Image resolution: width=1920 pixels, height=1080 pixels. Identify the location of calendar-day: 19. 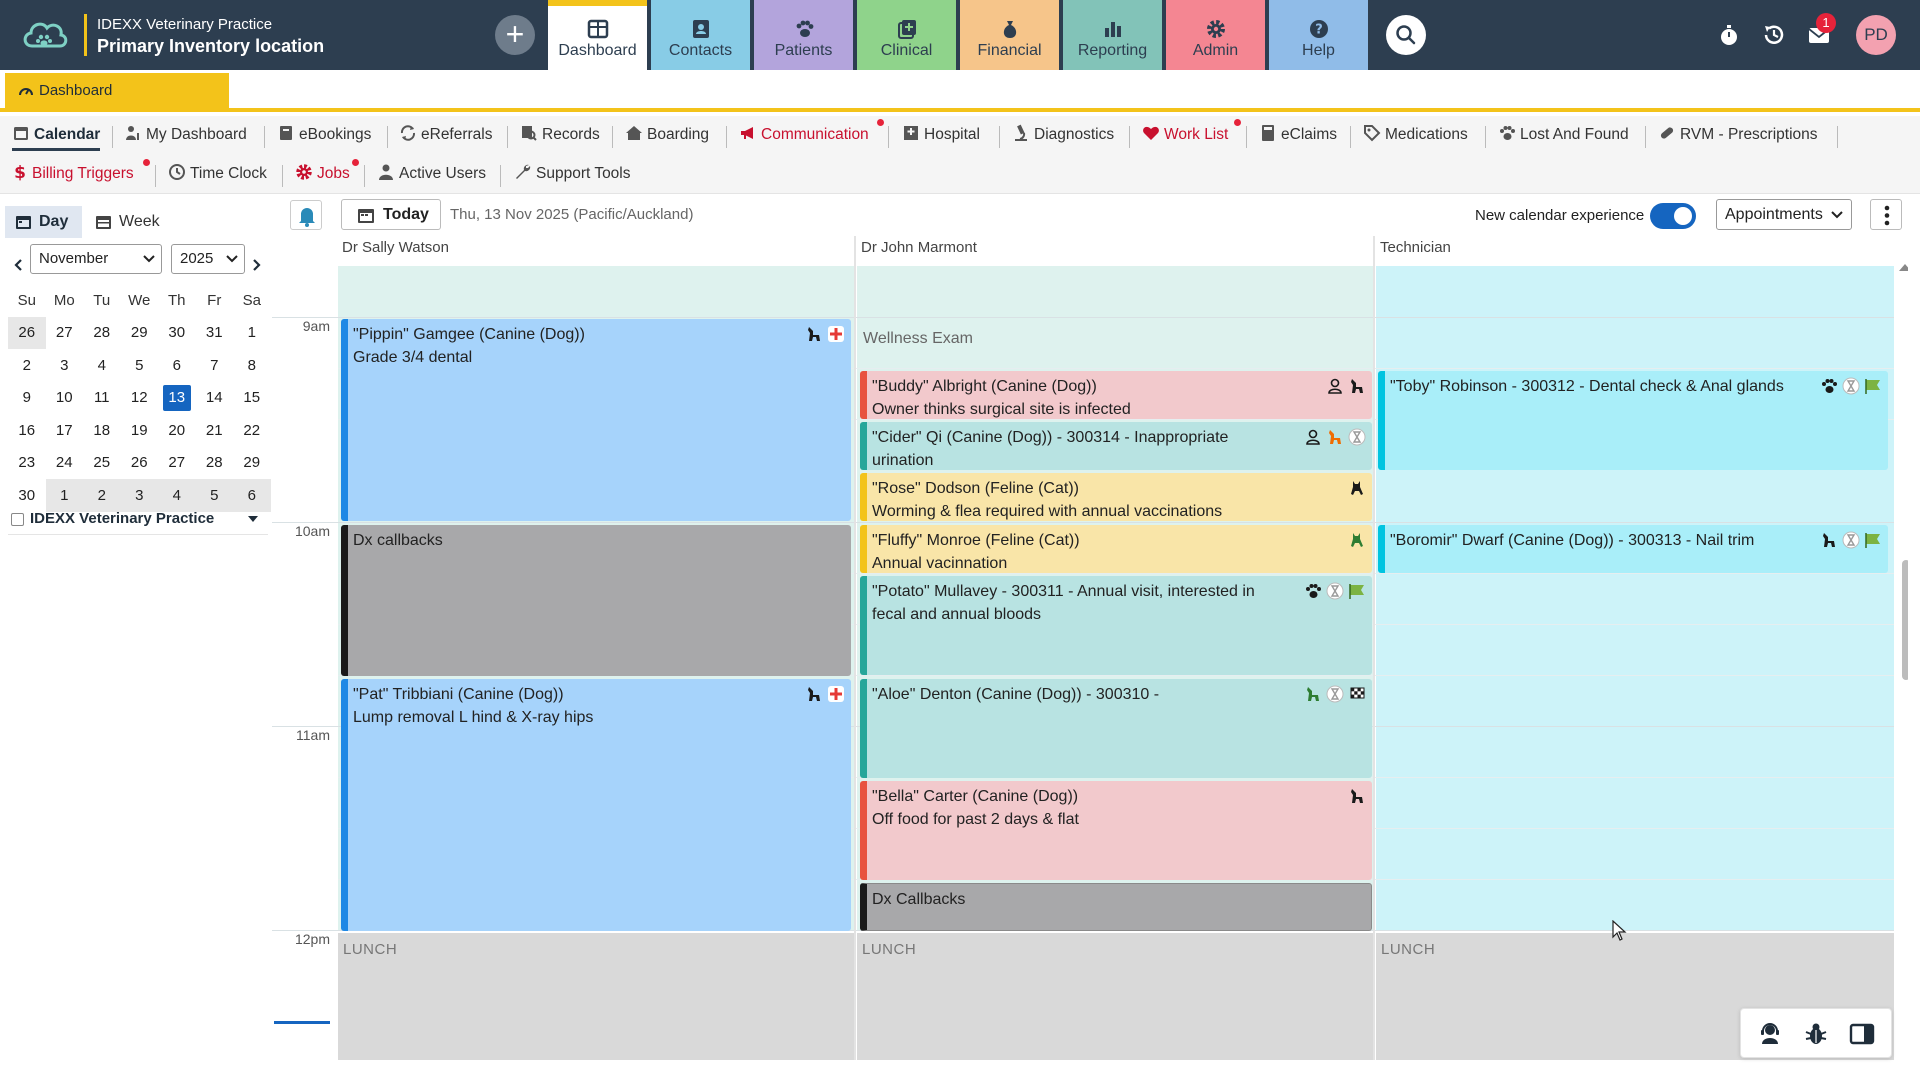
(139, 430).